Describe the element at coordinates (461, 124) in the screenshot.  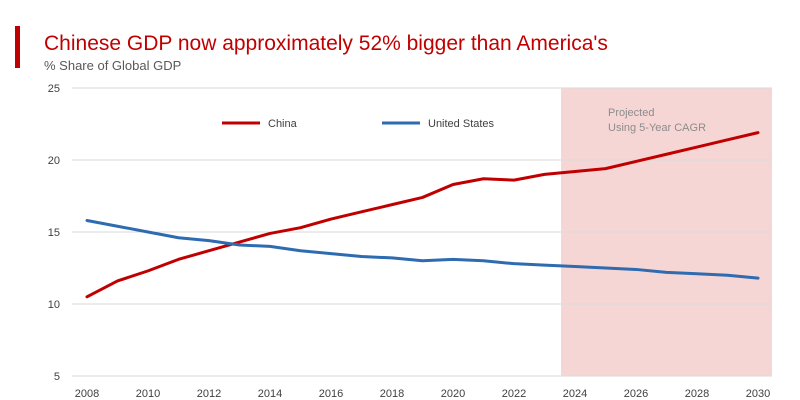
I see `legend-label-united-states: United States` at that location.